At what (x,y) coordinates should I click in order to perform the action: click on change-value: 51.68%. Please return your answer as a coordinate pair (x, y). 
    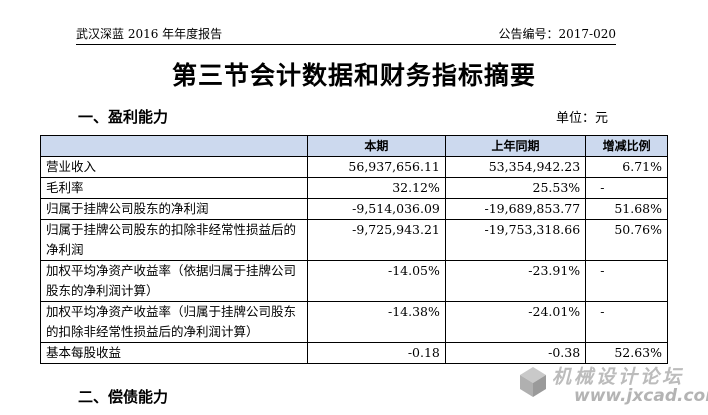
    Looking at the image, I should click on (626, 209).